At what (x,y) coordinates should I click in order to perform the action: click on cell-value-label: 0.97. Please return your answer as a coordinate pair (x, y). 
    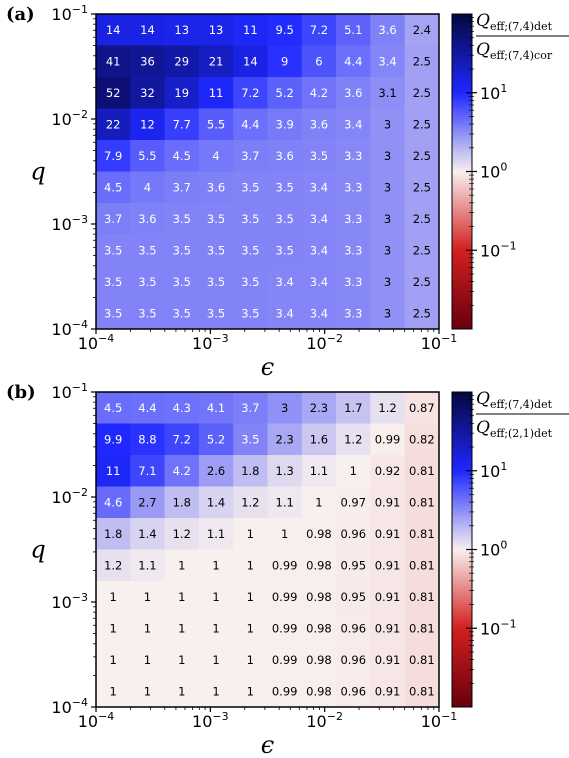
    Looking at the image, I should click on (353, 502).